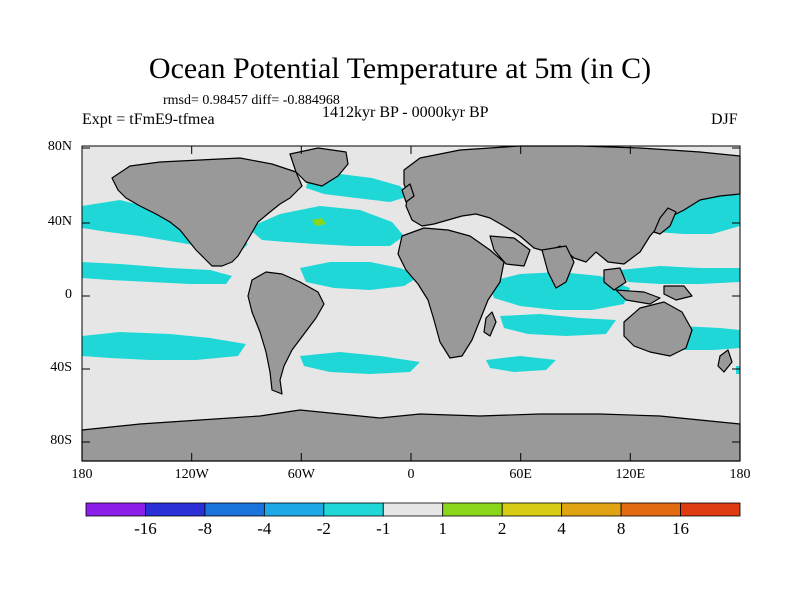 Image resolution: width=800 pixels, height=600 pixels. Describe the element at coordinates (145, 528) in the screenshot. I see `colorbar-label: -16` at that location.